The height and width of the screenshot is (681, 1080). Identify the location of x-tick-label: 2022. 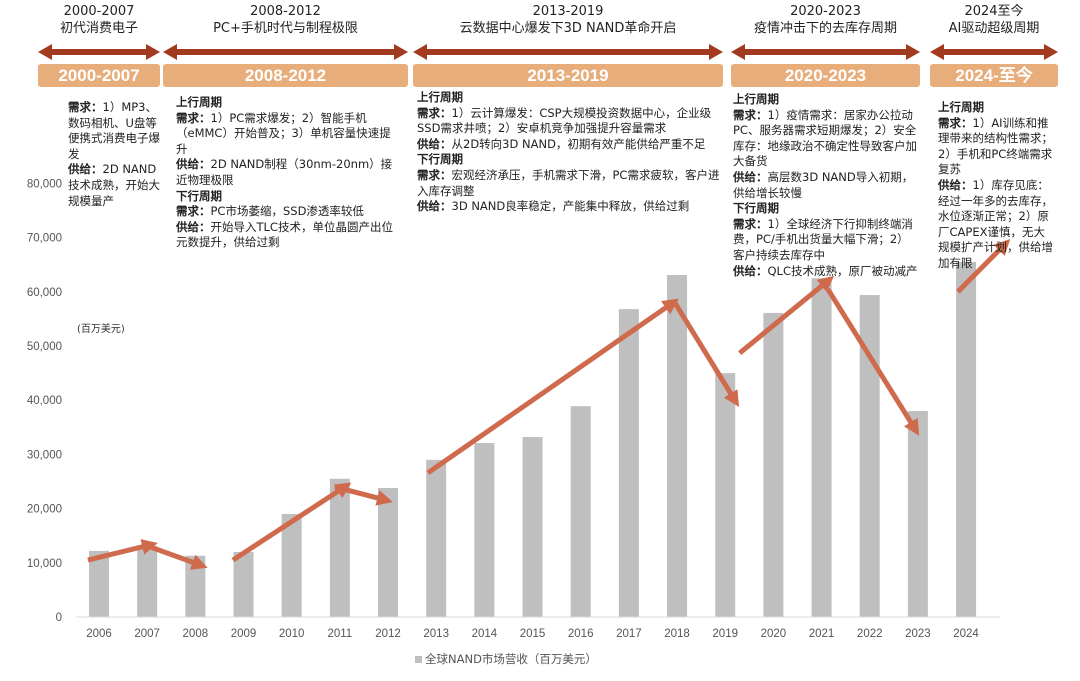
(870, 634).